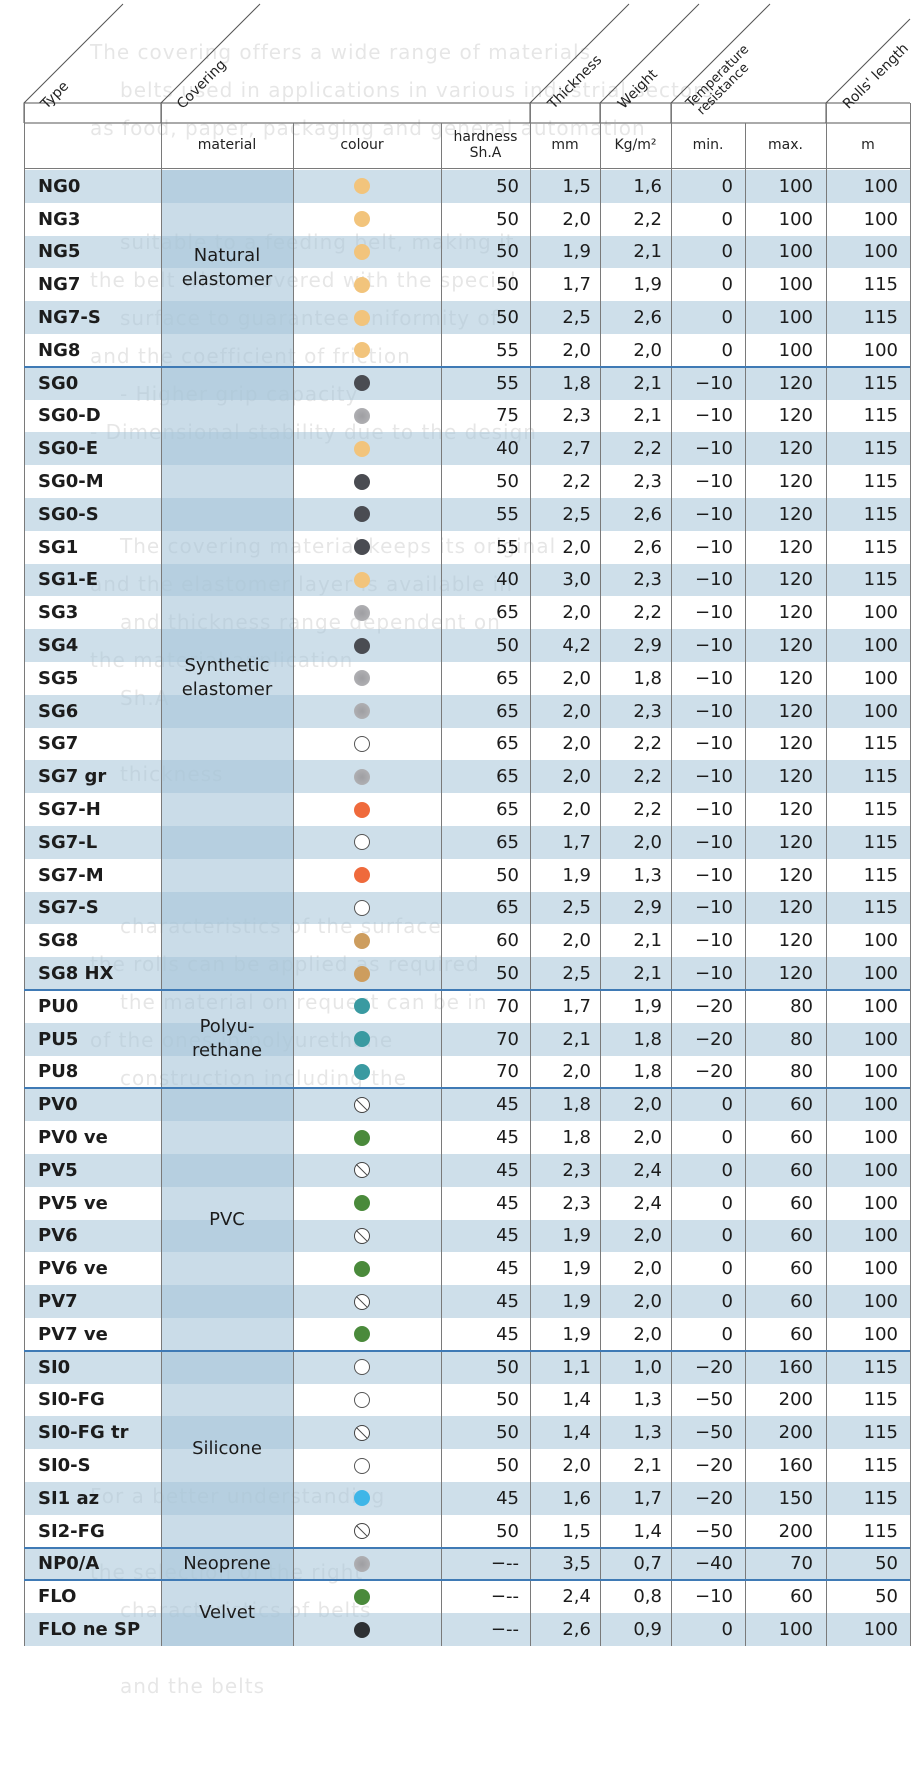  I want to click on weight-cell: 1,7, so click(647, 1498).